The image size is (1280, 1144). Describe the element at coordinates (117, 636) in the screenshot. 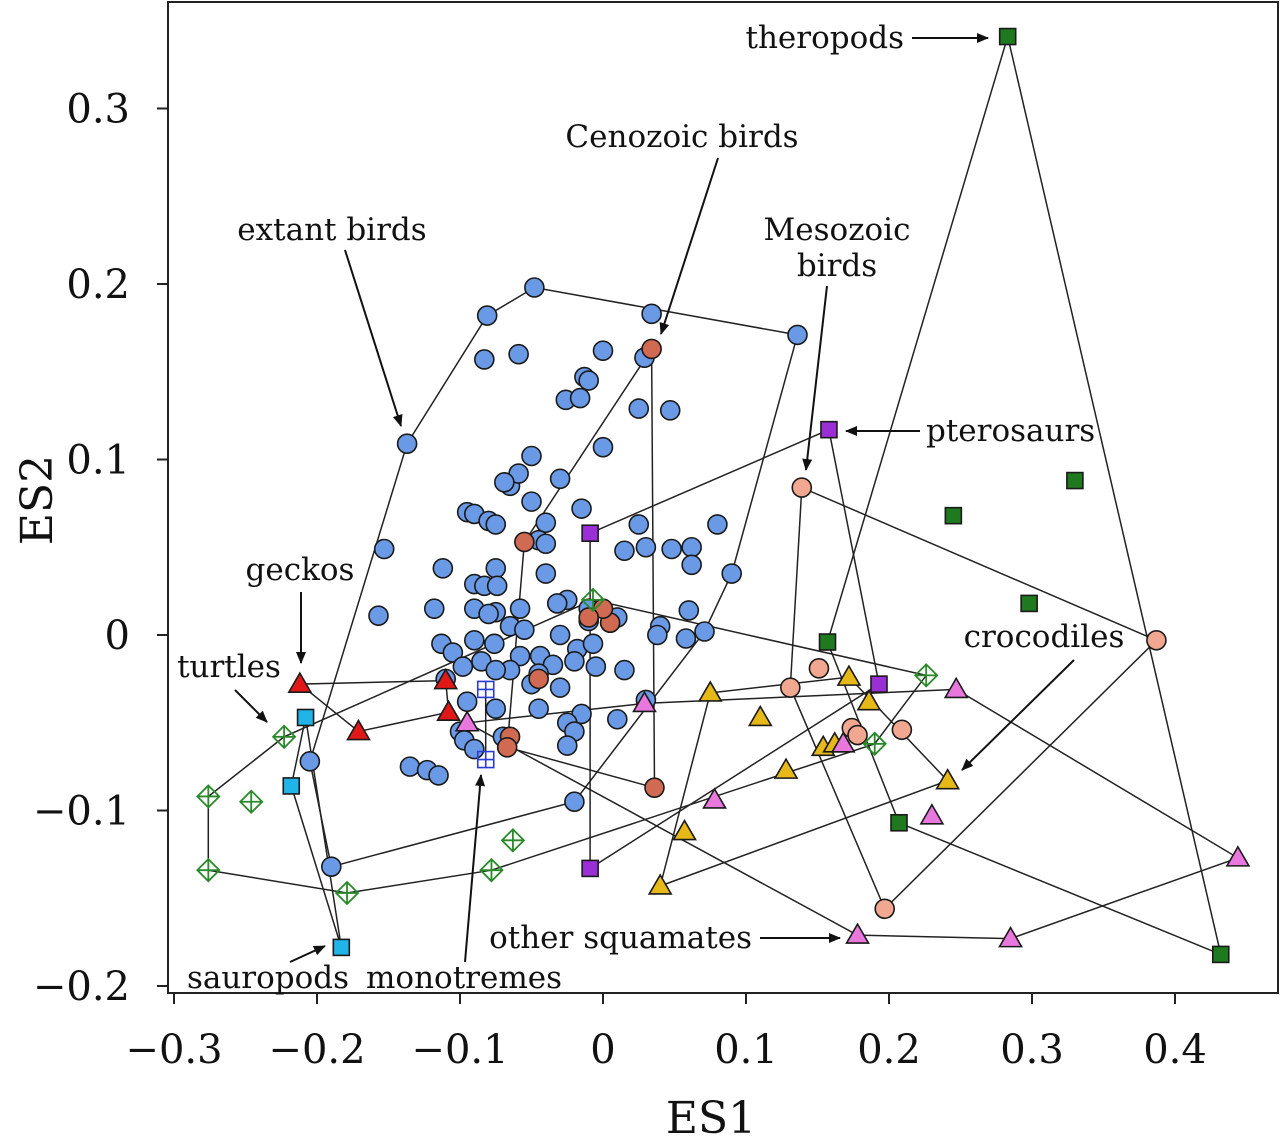

I see `y-tick-label: 0` at that location.